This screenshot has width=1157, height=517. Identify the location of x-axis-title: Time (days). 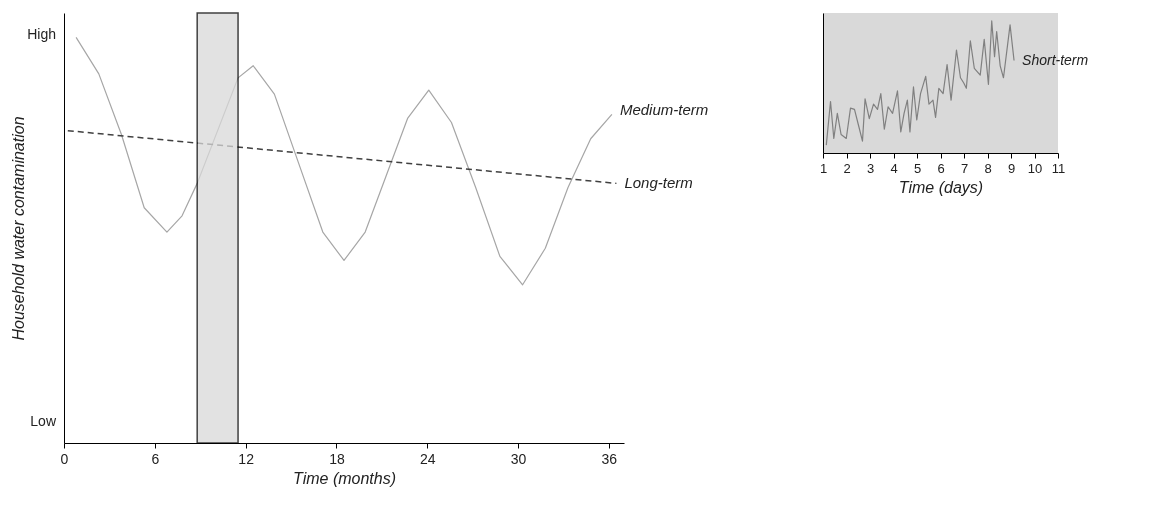
(941, 187).